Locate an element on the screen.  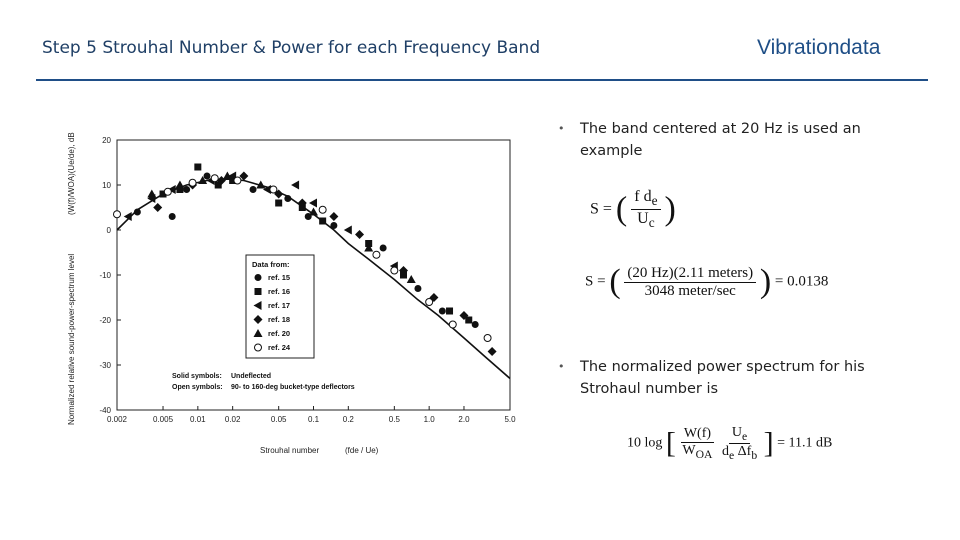
eq1-den: U is located at coordinates (643, 219).